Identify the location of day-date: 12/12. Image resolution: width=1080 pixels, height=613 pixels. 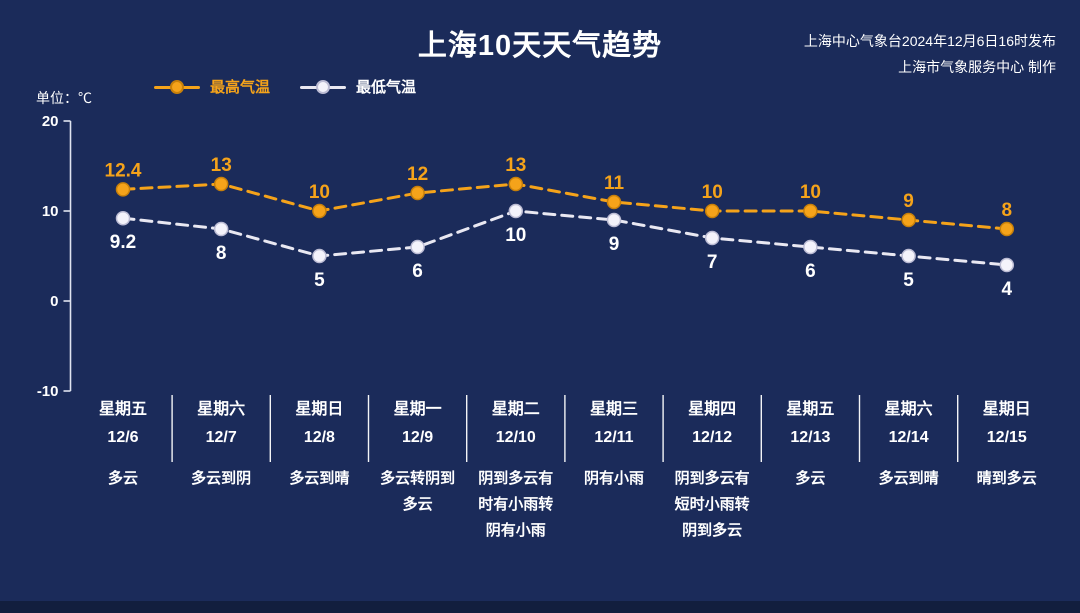
(712, 437).